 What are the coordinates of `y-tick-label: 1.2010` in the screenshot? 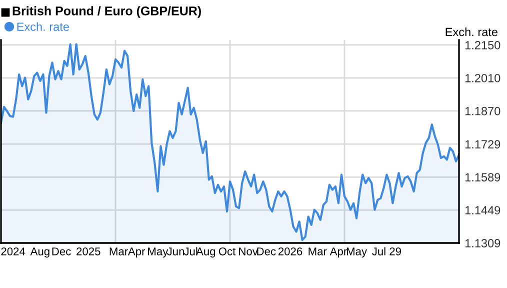 It's located at (482, 78).